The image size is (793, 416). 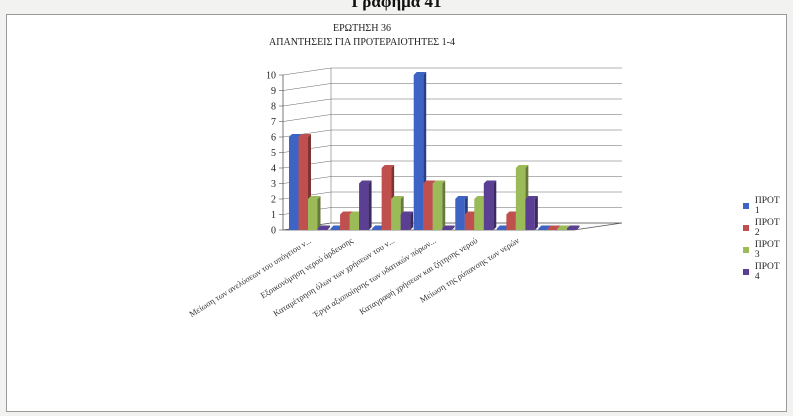 What do you see at coordinates (434, 151) in the screenshot?
I see `bars-layer` at bounding box center [434, 151].